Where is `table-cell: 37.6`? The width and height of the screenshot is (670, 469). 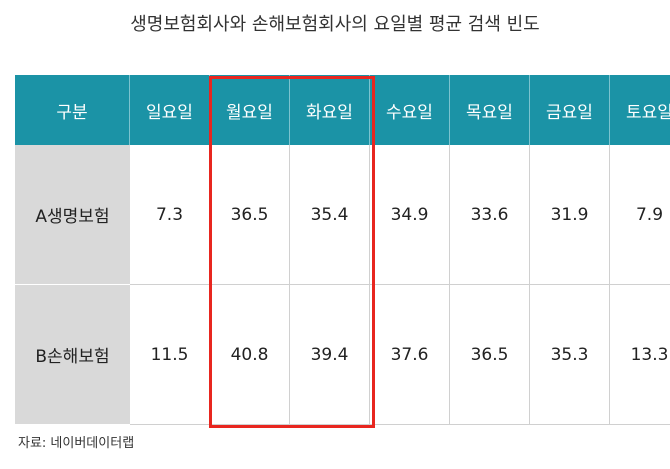
table-cell: 37.6 is located at coordinates (410, 355).